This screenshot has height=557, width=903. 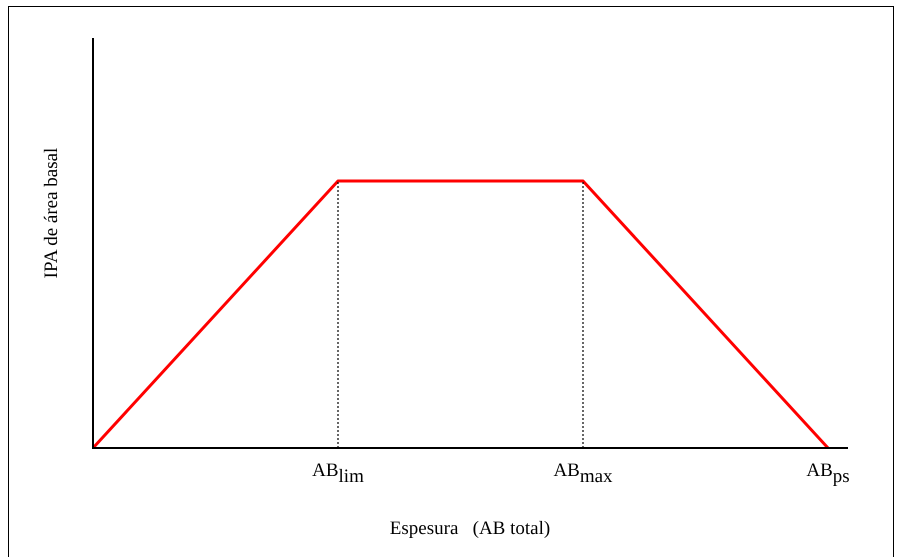 I want to click on y-axis-title: IPA de área basal, so click(x=52, y=213).